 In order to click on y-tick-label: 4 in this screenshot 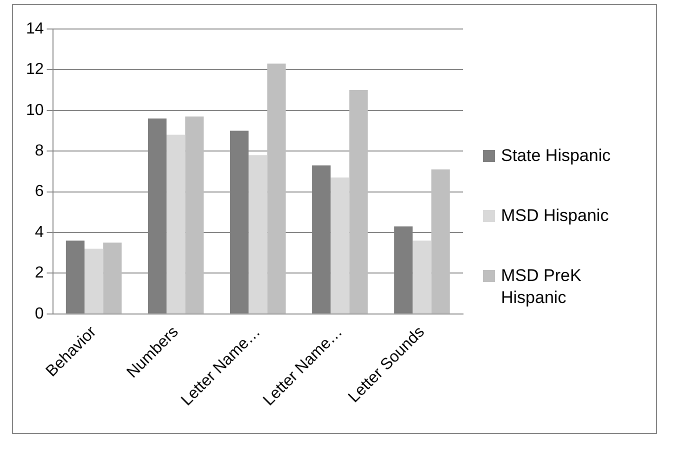, I will do `click(39, 232)`.